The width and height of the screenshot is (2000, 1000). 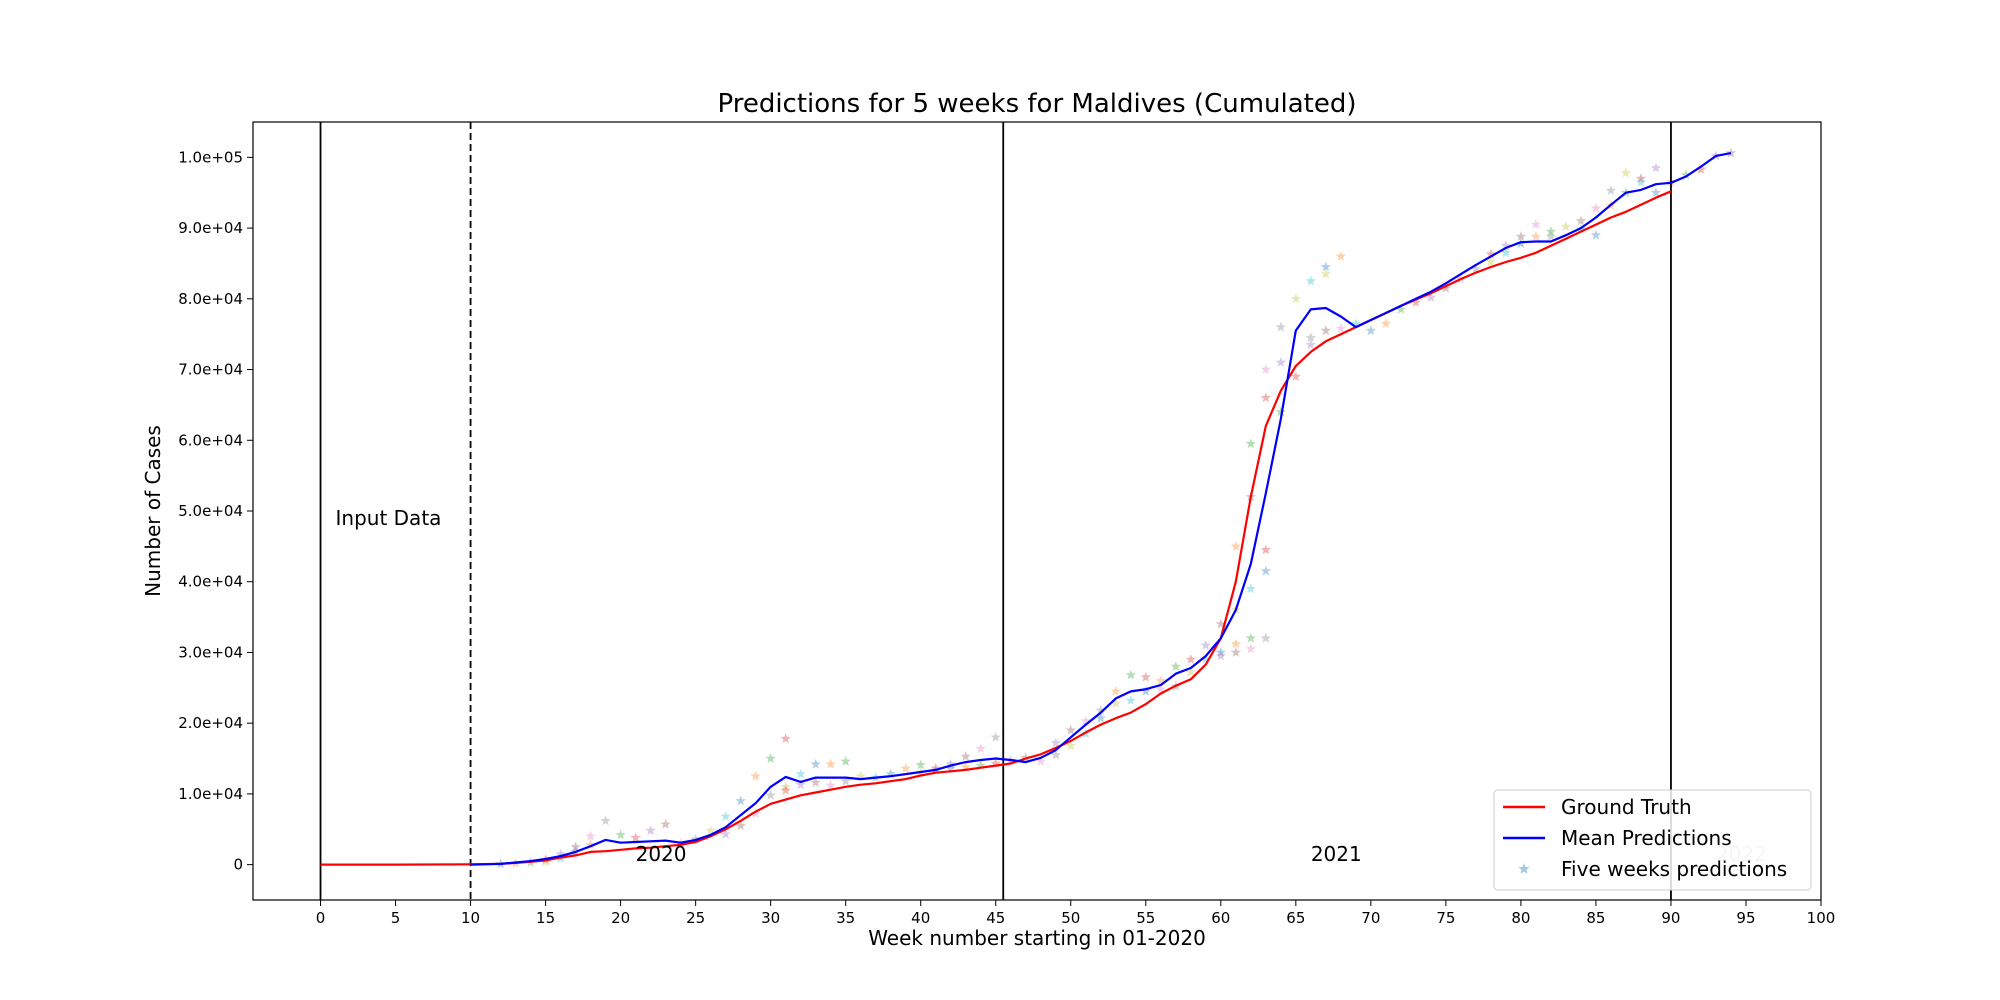 What do you see at coordinates (210, 511) in the screenshot?
I see `y-tick-label: 5.0e+04` at bounding box center [210, 511].